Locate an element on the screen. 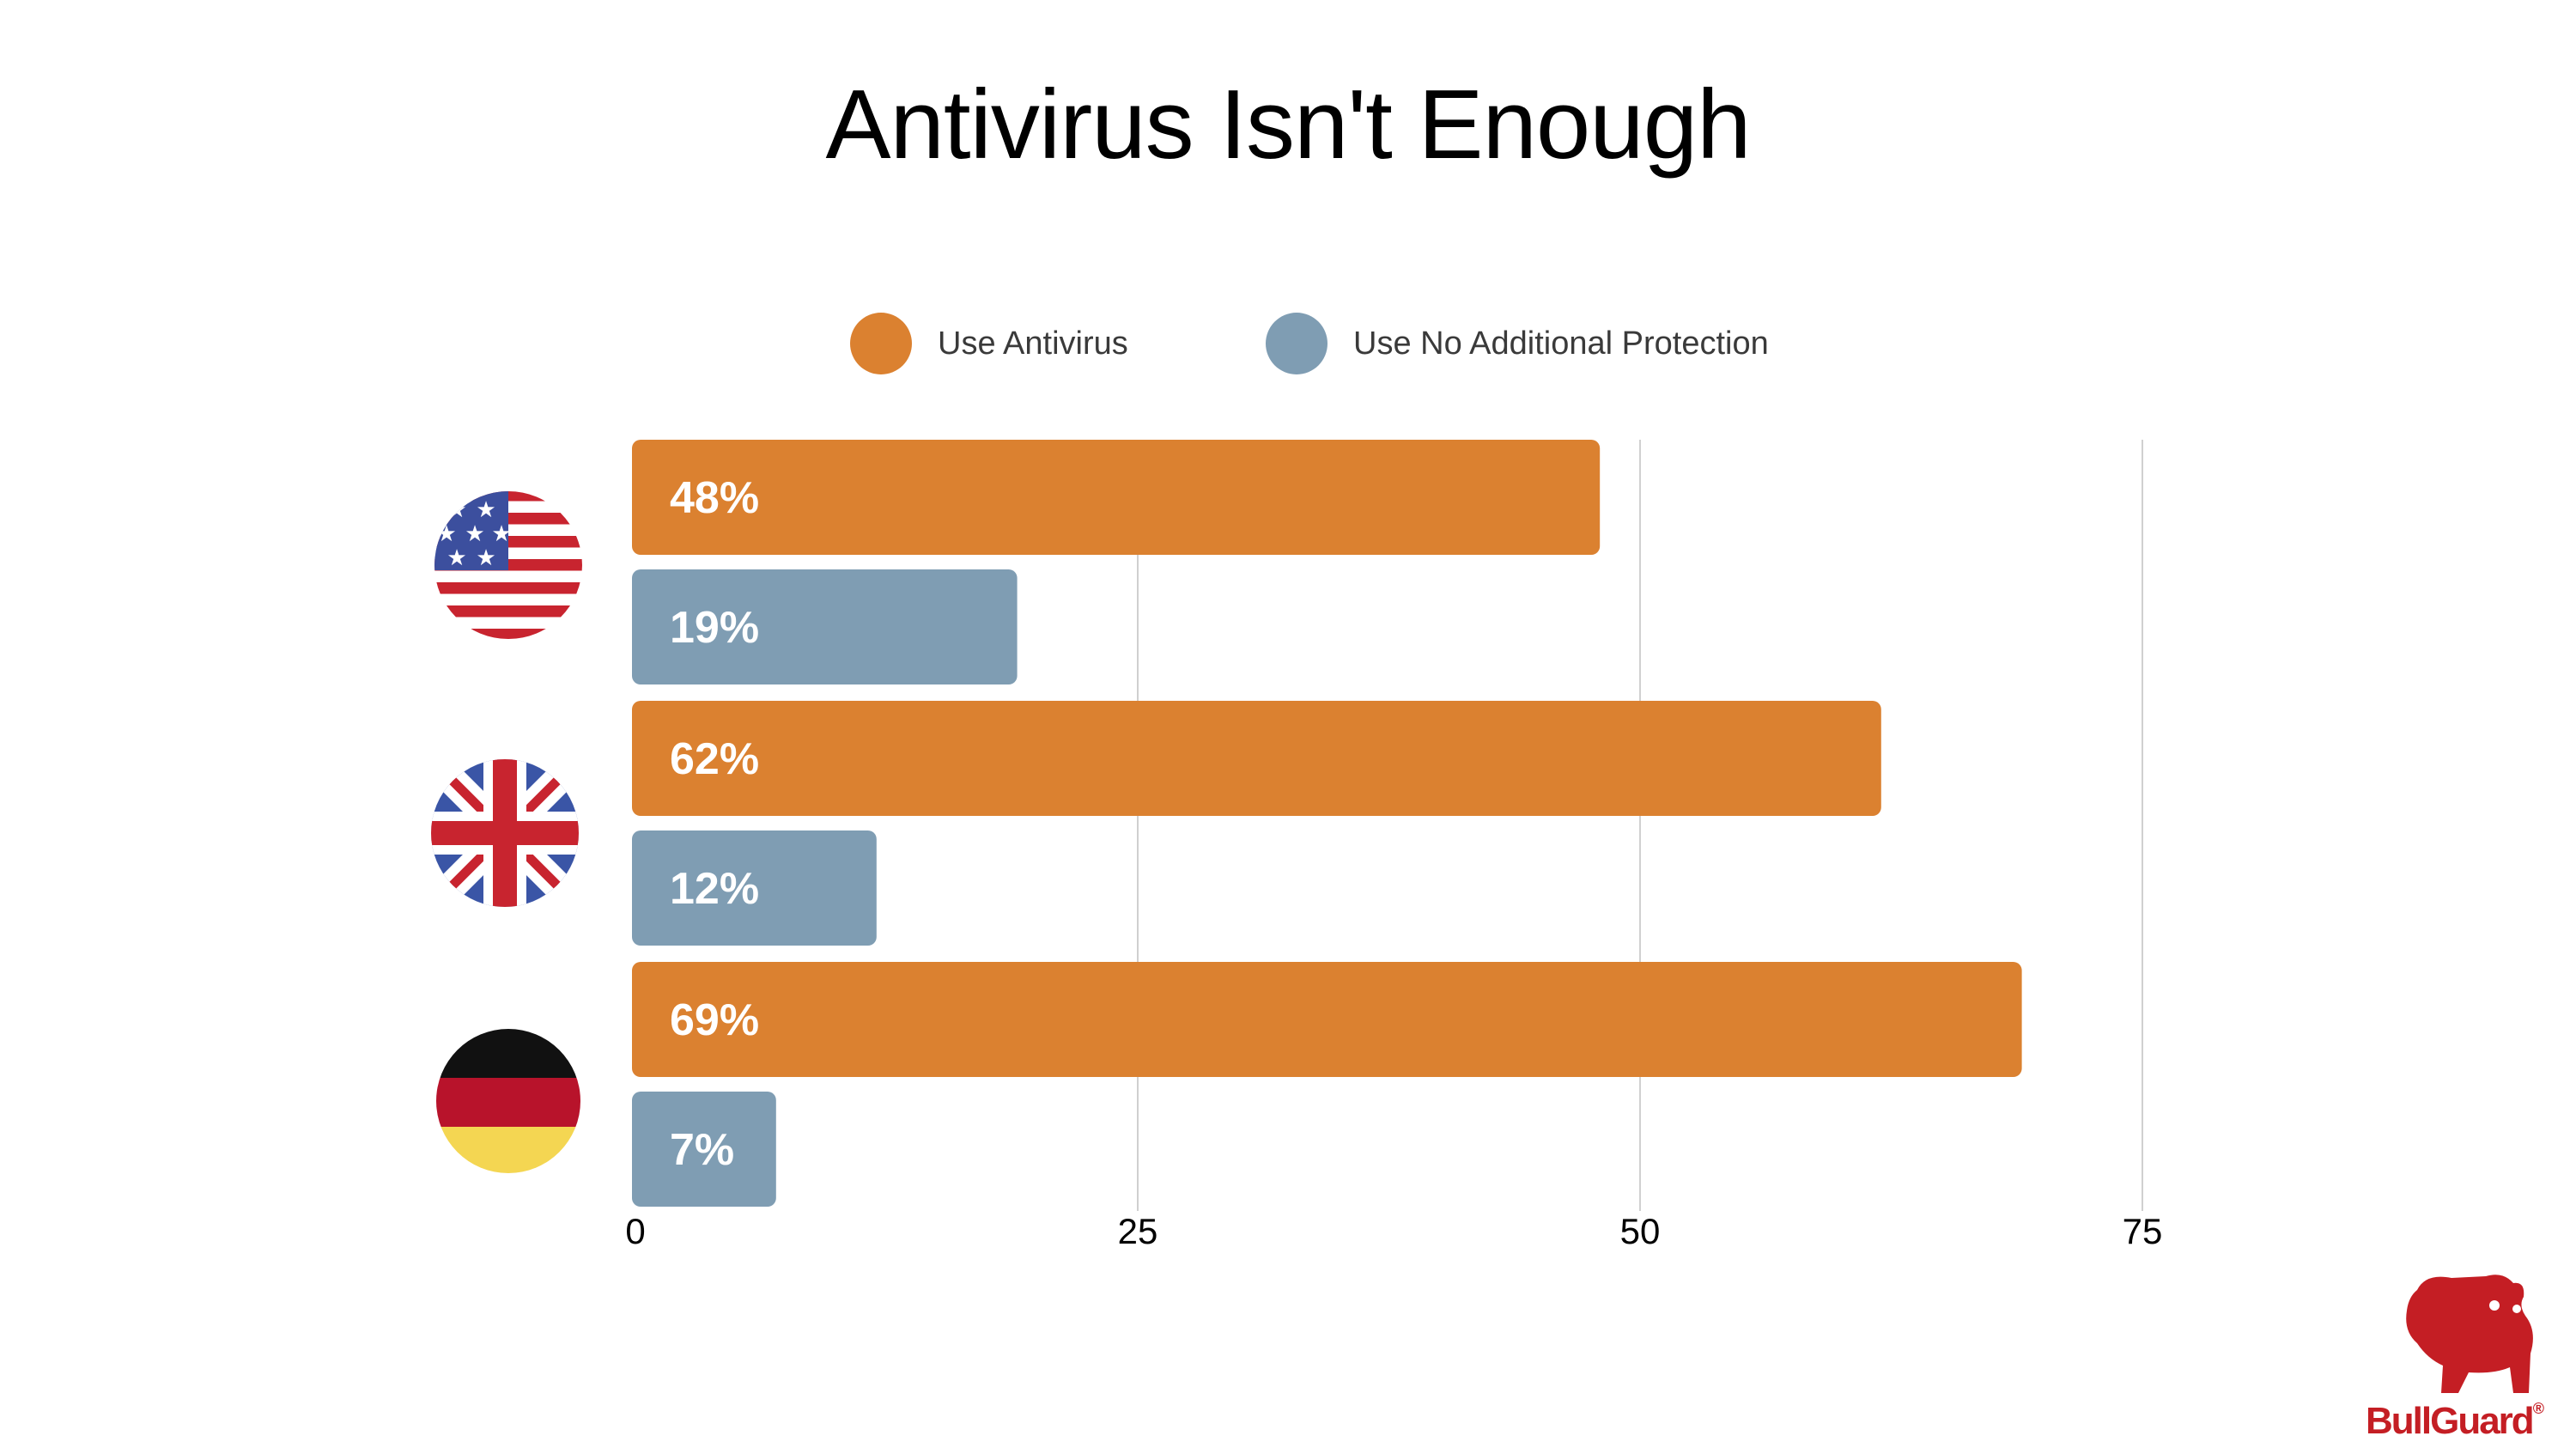  bar-data-label: 12% is located at coordinates (715, 889).